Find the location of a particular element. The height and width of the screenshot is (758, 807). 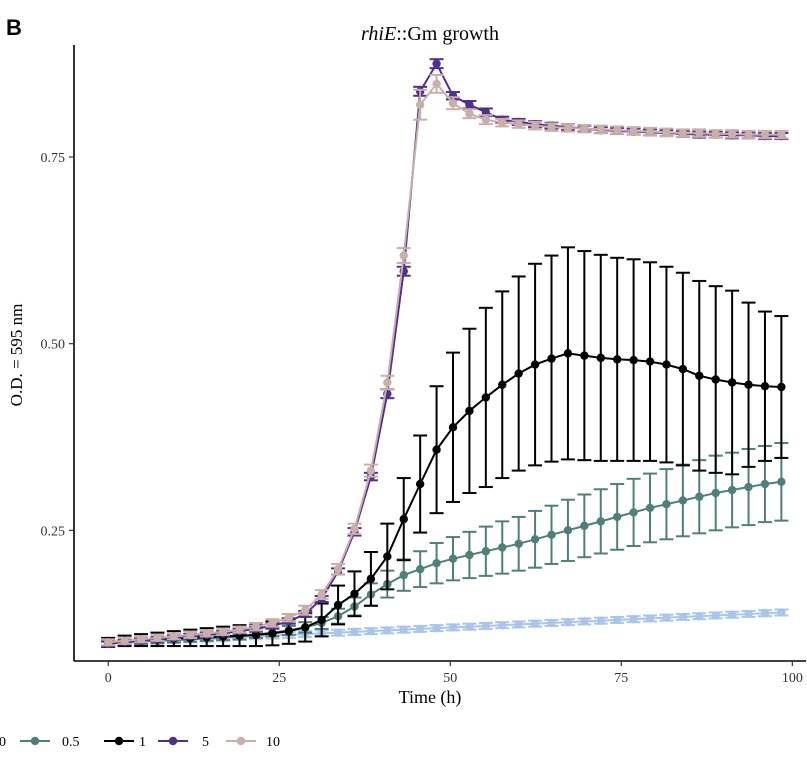

chart-title-rest: ::Gm growth is located at coordinates (447, 34).